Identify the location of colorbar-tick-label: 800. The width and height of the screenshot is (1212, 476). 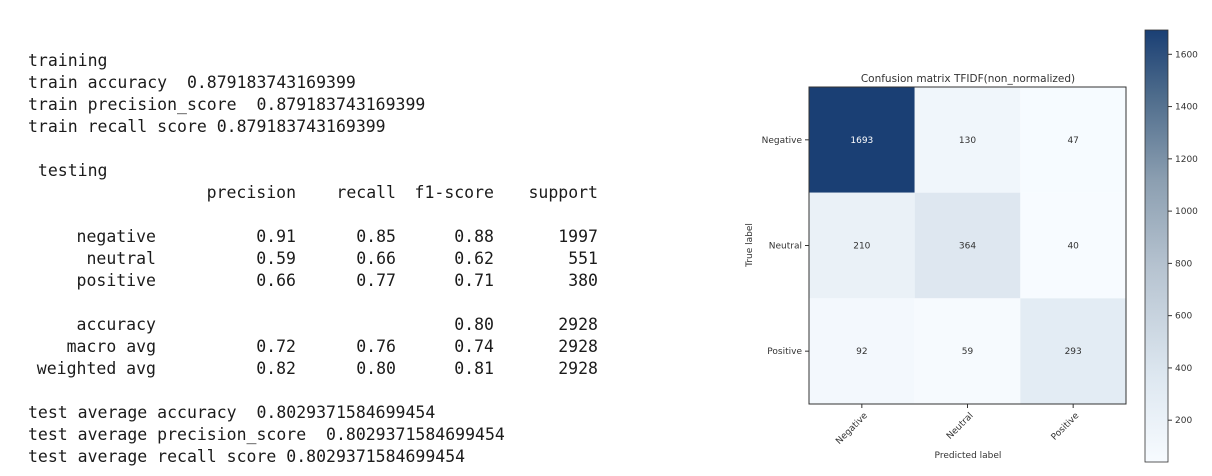
(1183, 264).